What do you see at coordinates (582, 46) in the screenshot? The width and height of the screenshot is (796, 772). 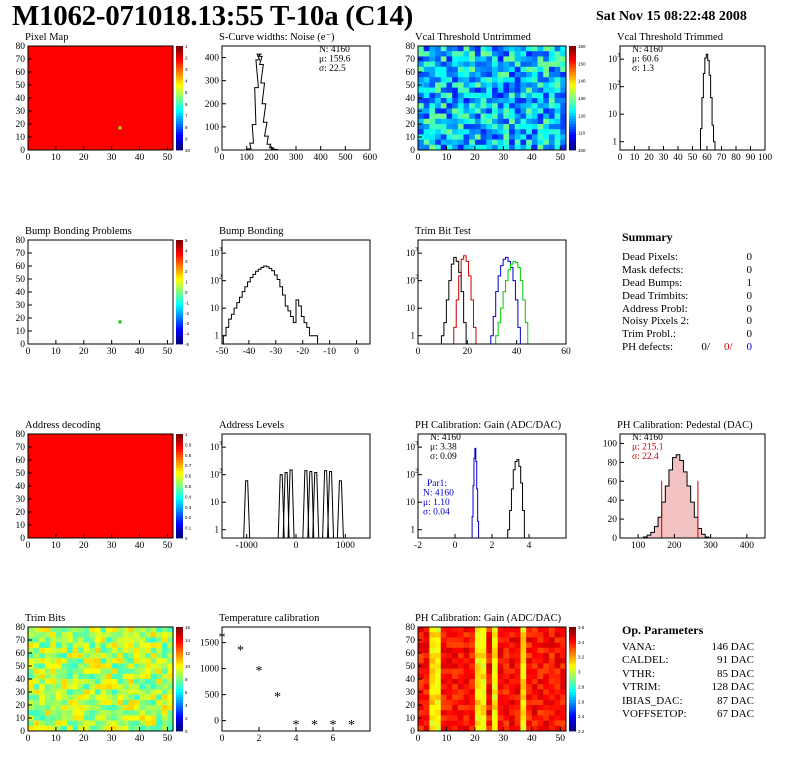 I see `colorbar-tick-label: 160` at bounding box center [582, 46].